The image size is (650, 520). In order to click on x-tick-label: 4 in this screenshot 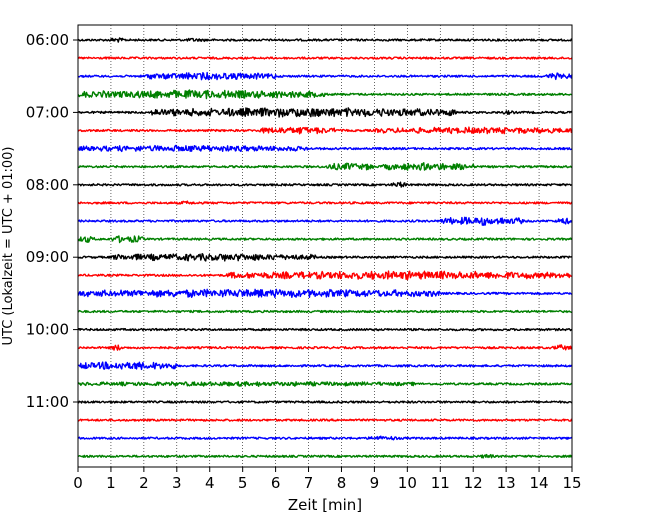, I will do `click(210, 483)`.